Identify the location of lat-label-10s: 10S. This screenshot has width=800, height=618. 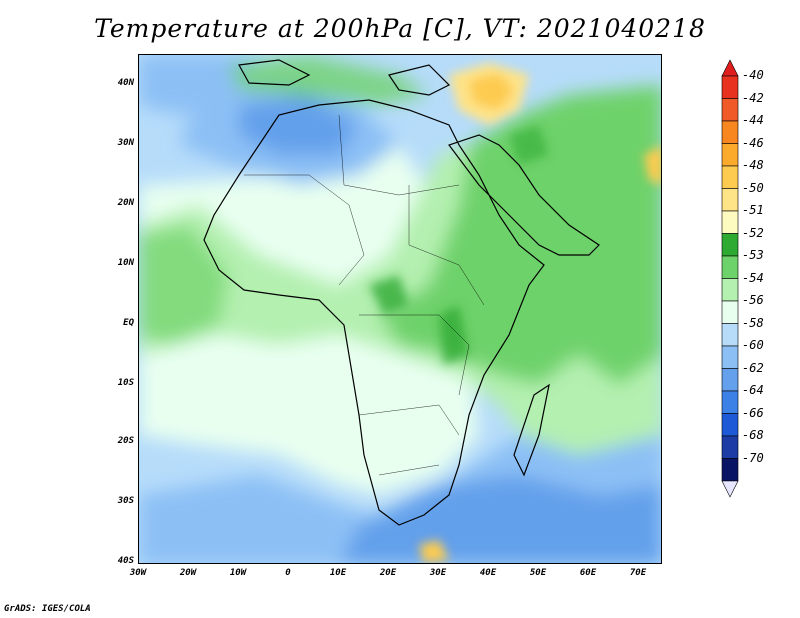
(125, 383).